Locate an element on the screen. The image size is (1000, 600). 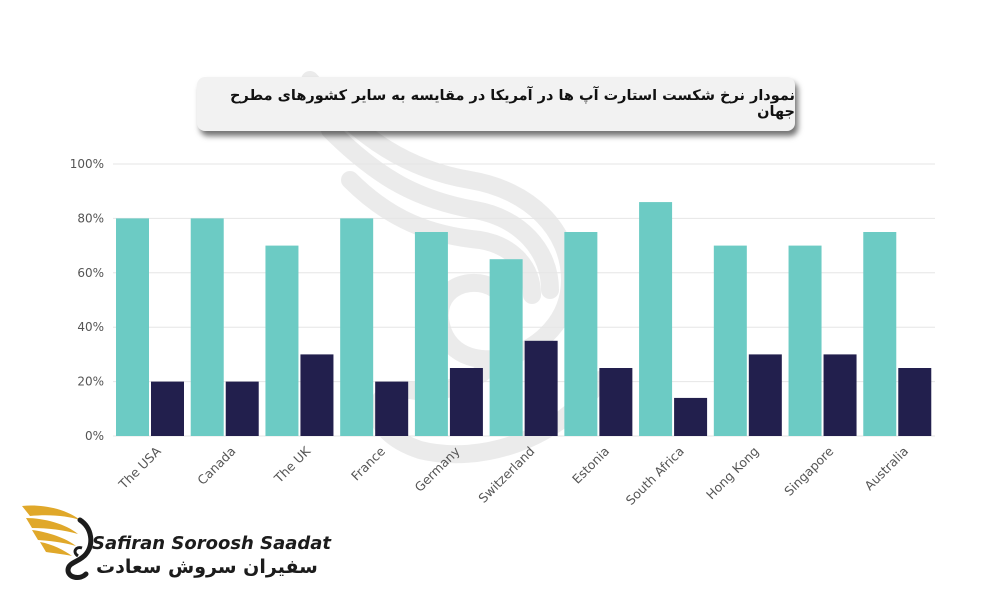
x-tick-label: Hong Kong is located at coordinates (732, 473).